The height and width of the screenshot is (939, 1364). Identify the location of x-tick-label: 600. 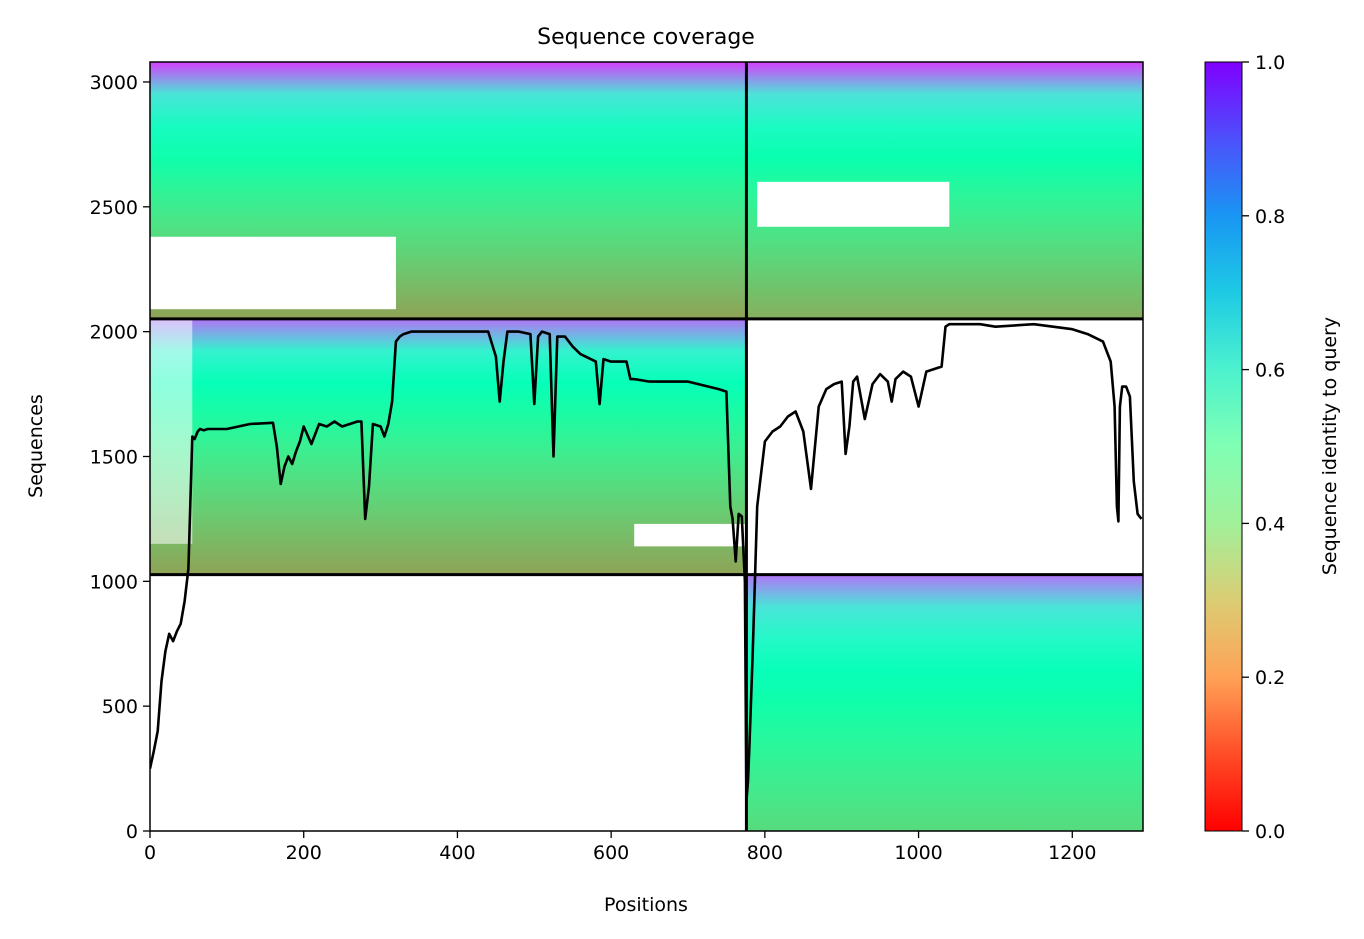
(611, 853).